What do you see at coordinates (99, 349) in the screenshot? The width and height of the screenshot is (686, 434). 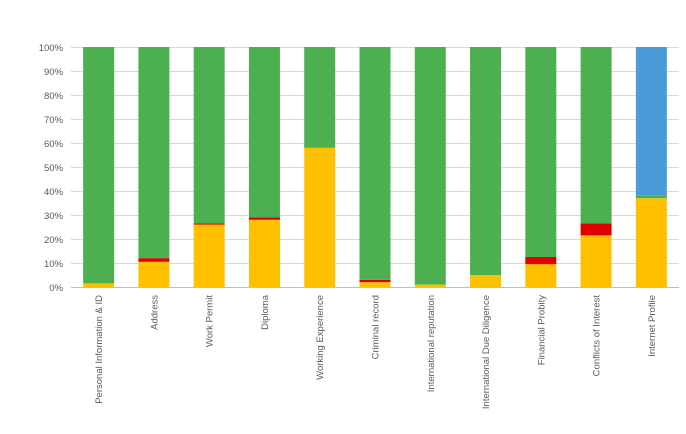 I see `x-category-label: Personal Information & ID` at bounding box center [99, 349].